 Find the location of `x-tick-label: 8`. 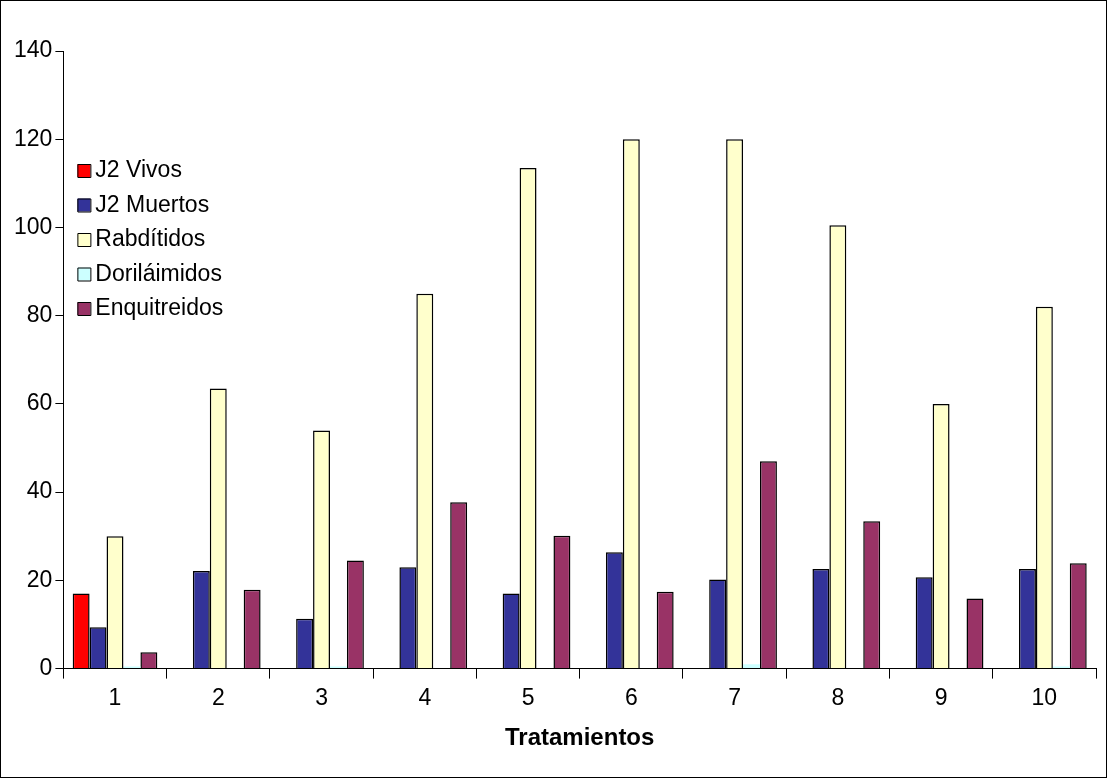

x-tick-label: 8 is located at coordinates (838, 696).